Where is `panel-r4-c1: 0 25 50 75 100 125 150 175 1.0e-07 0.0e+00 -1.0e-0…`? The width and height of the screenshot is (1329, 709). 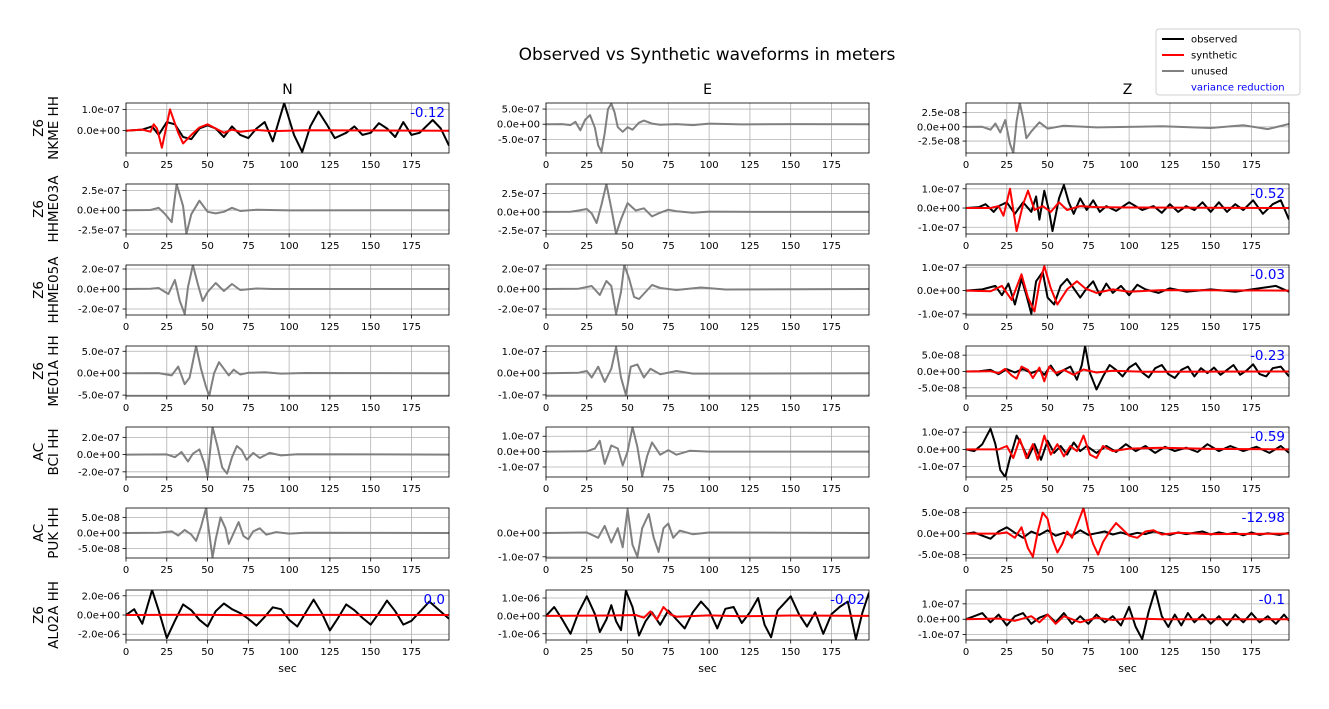
panel-r4-c1: 0 25 50 75 100 125 150 175 1.0e-07 0.0e+00 -1.0e-0… is located at coordinates (683, 460).